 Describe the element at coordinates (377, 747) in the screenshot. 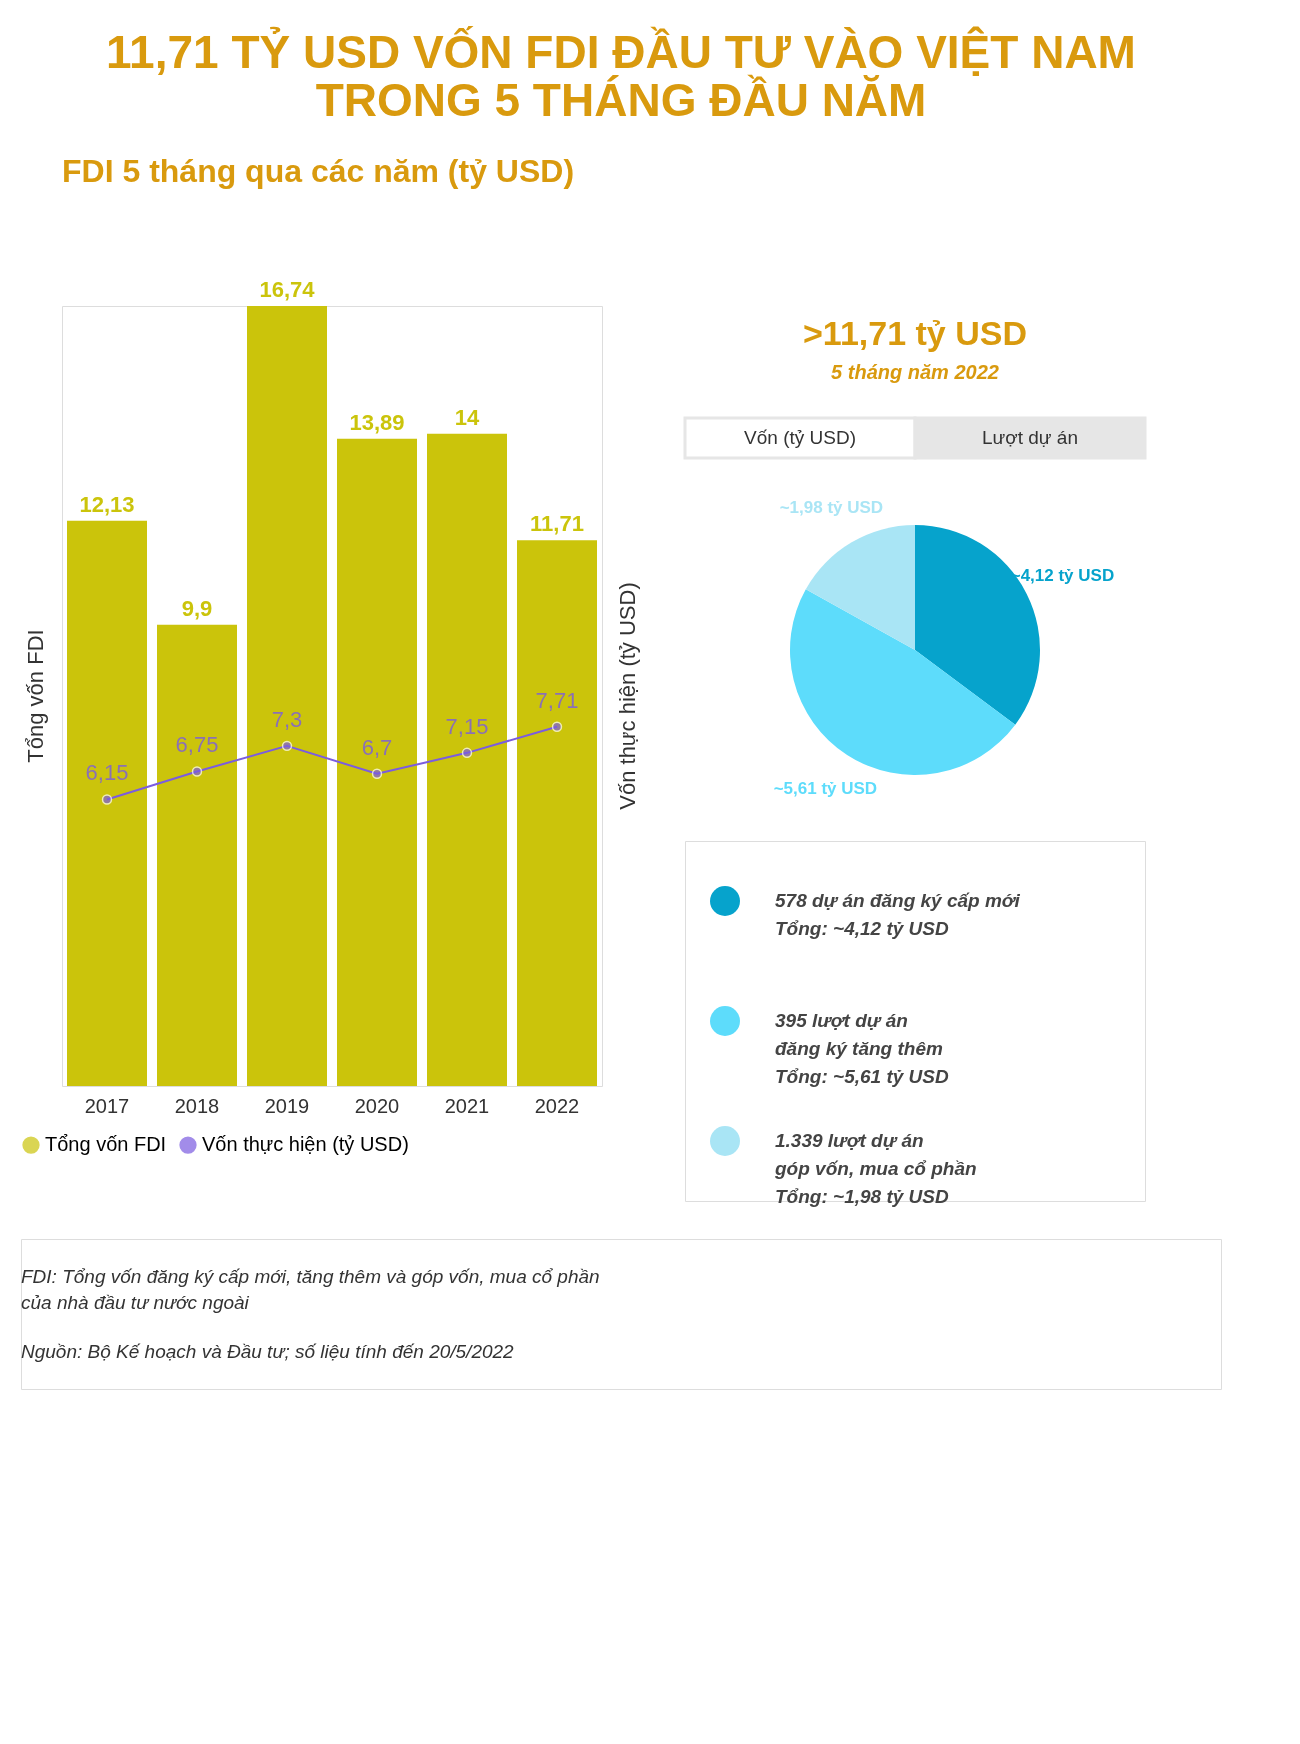

I see `data-label: 6,7` at that location.